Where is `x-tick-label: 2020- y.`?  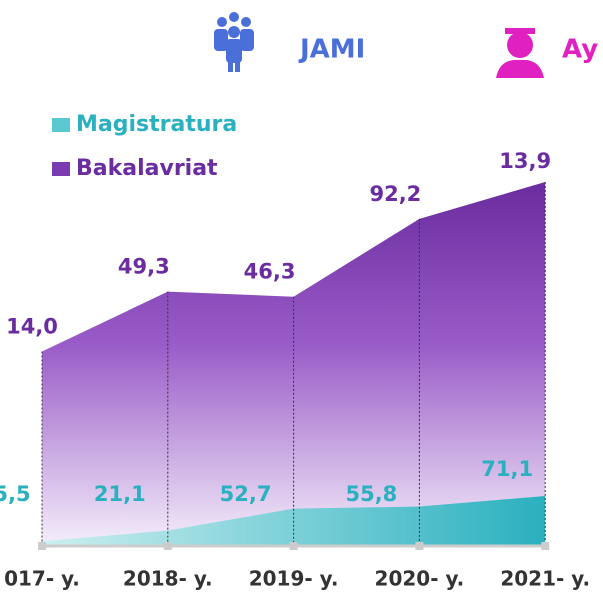
x-tick-label: 2020- y. is located at coordinates (420, 579).